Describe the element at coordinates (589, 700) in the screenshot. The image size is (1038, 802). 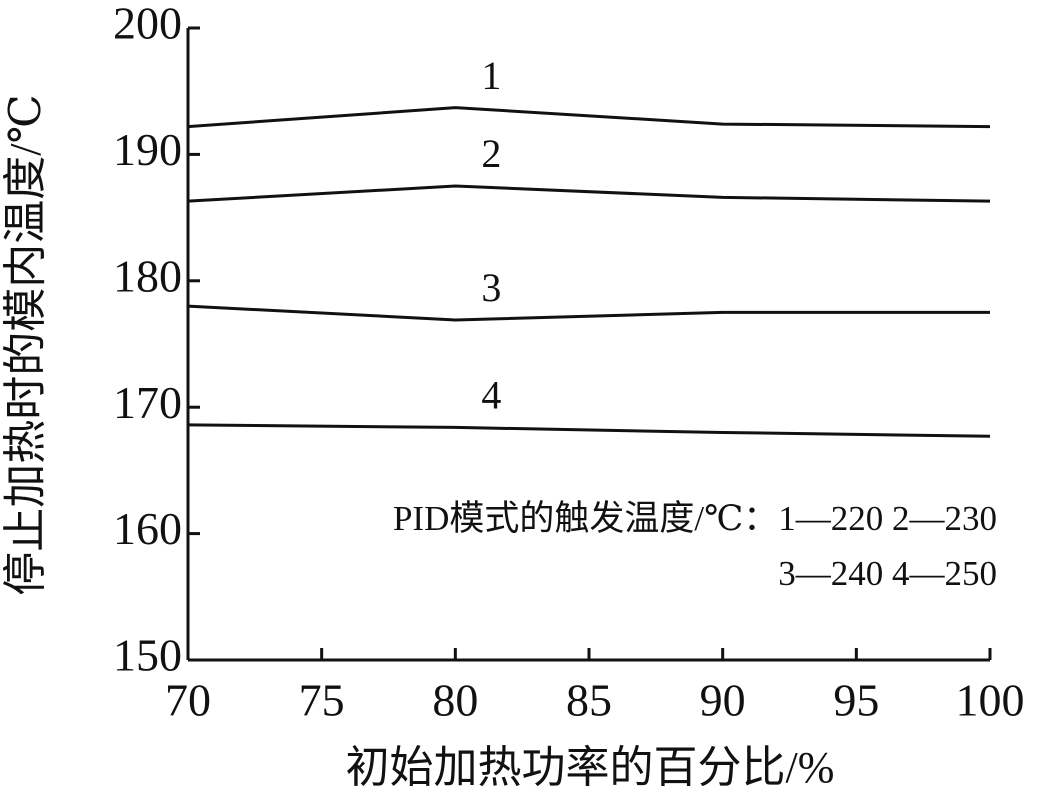
I see `x-tick-label: 85` at that location.